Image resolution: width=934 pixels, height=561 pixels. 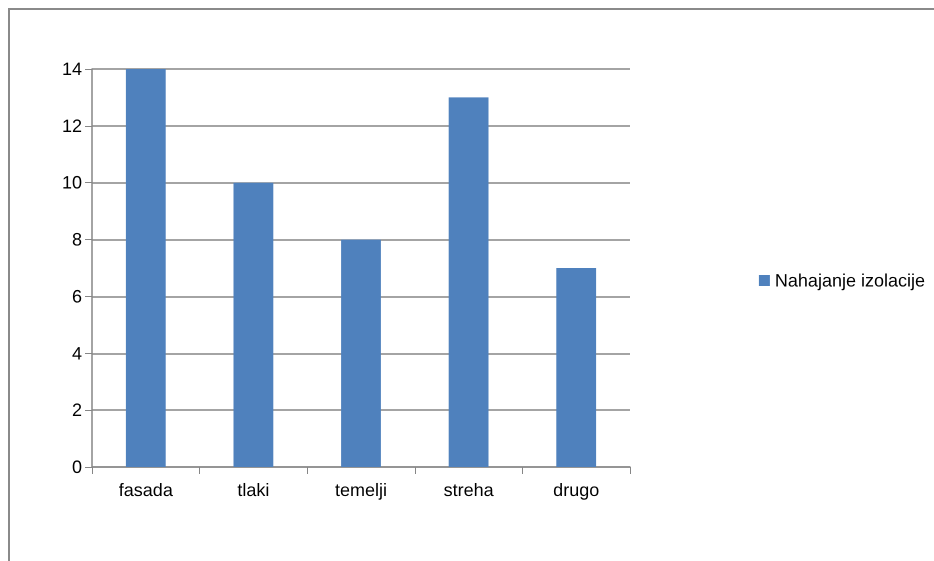 I want to click on x-tick-label: streha, so click(x=469, y=490).